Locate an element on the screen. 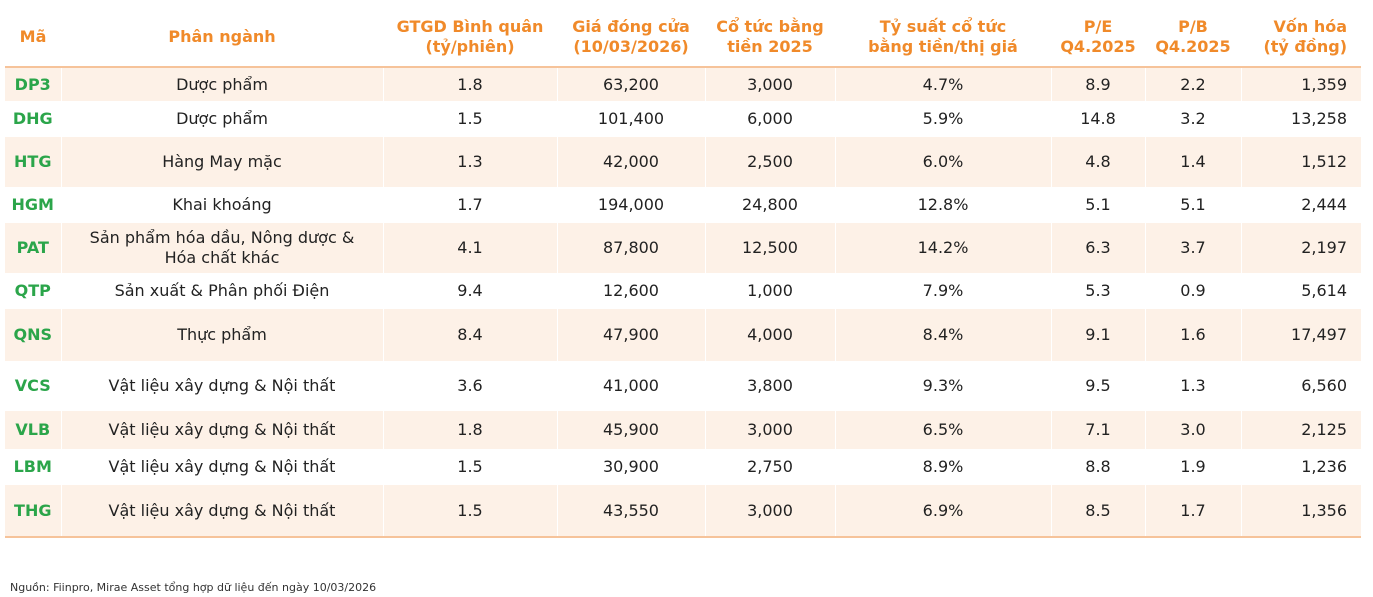  cell-dividend-yield: 5.9% is located at coordinates (942, 119).